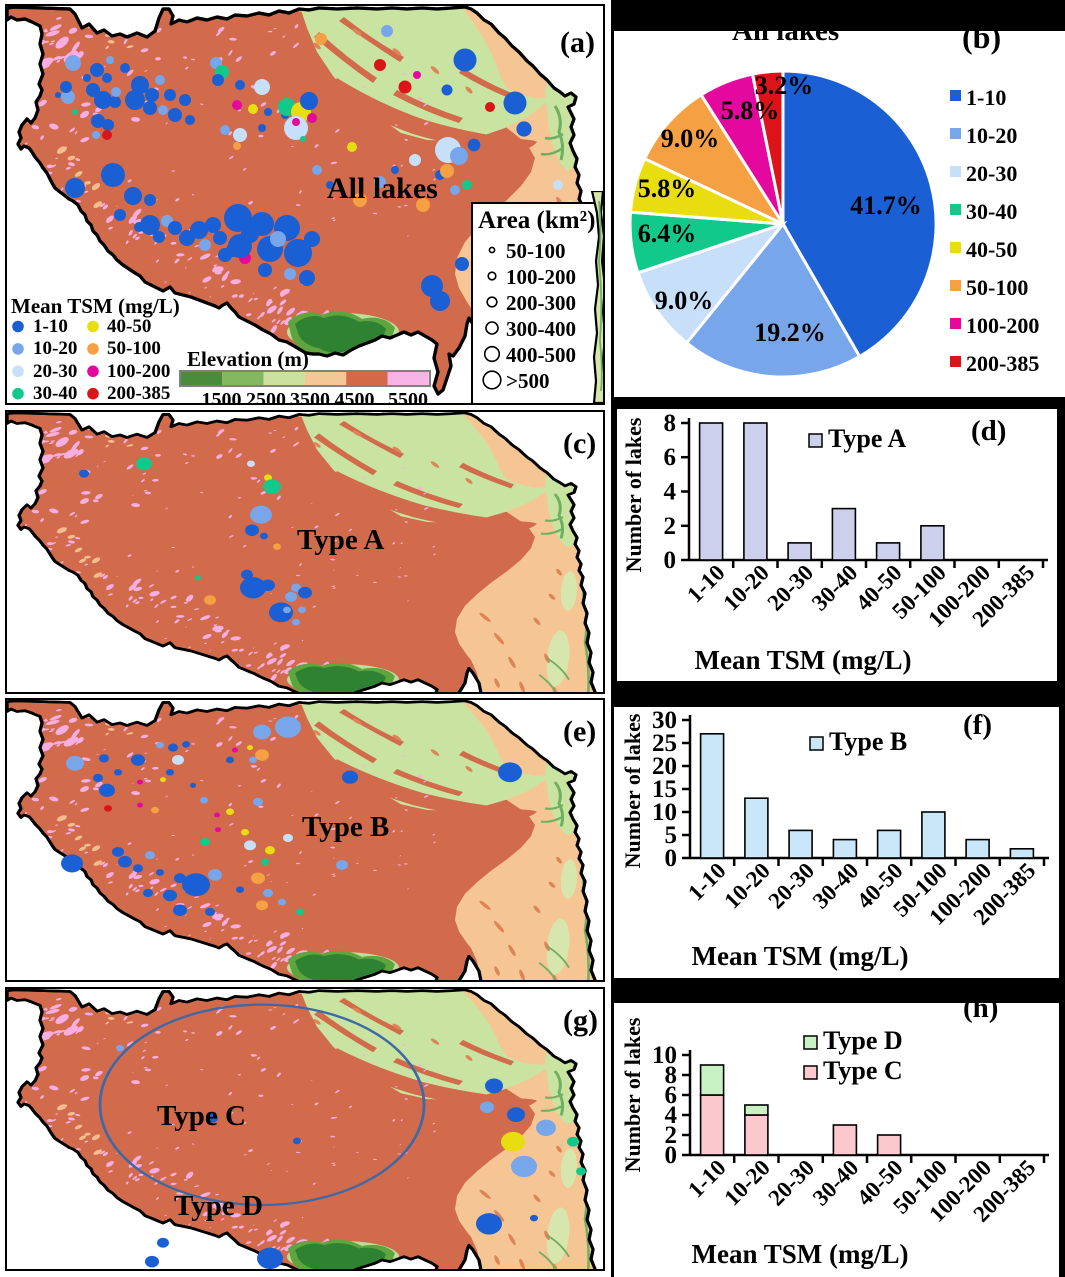  Describe the element at coordinates (664, 789) in the screenshot. I see `svg-text: 15` at that location.